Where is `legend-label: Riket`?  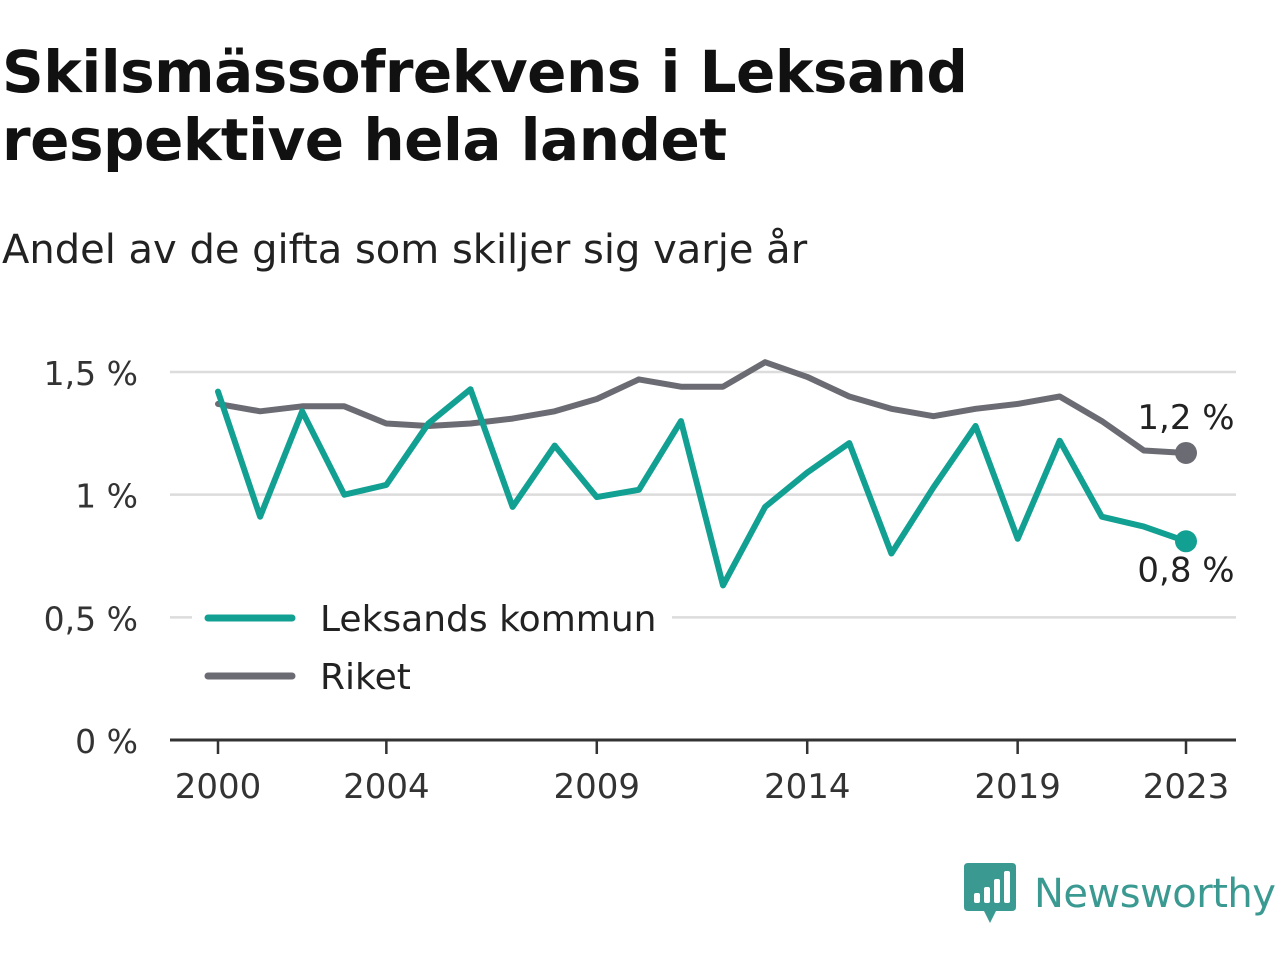 legend-label: Riket is located at coordinates (365, 677).